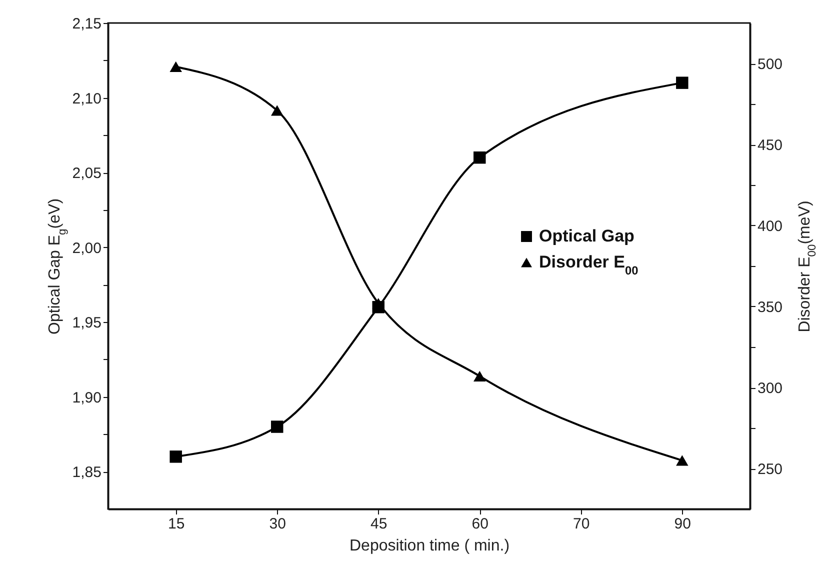  I want to click on x-tick-label: 15, so click(176, 524).